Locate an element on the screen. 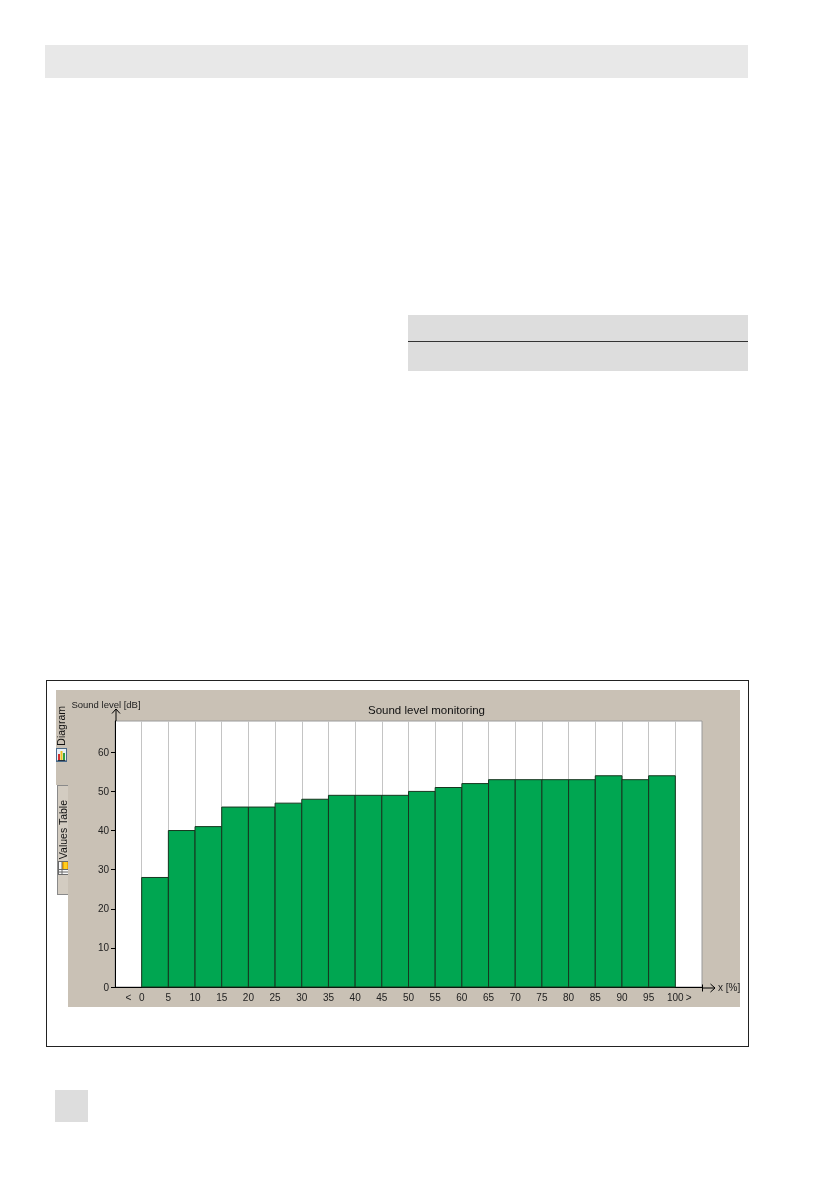 This screenshot has height=1191, width=839. y-tick-label: 0 is located at coordinates (106, 987).